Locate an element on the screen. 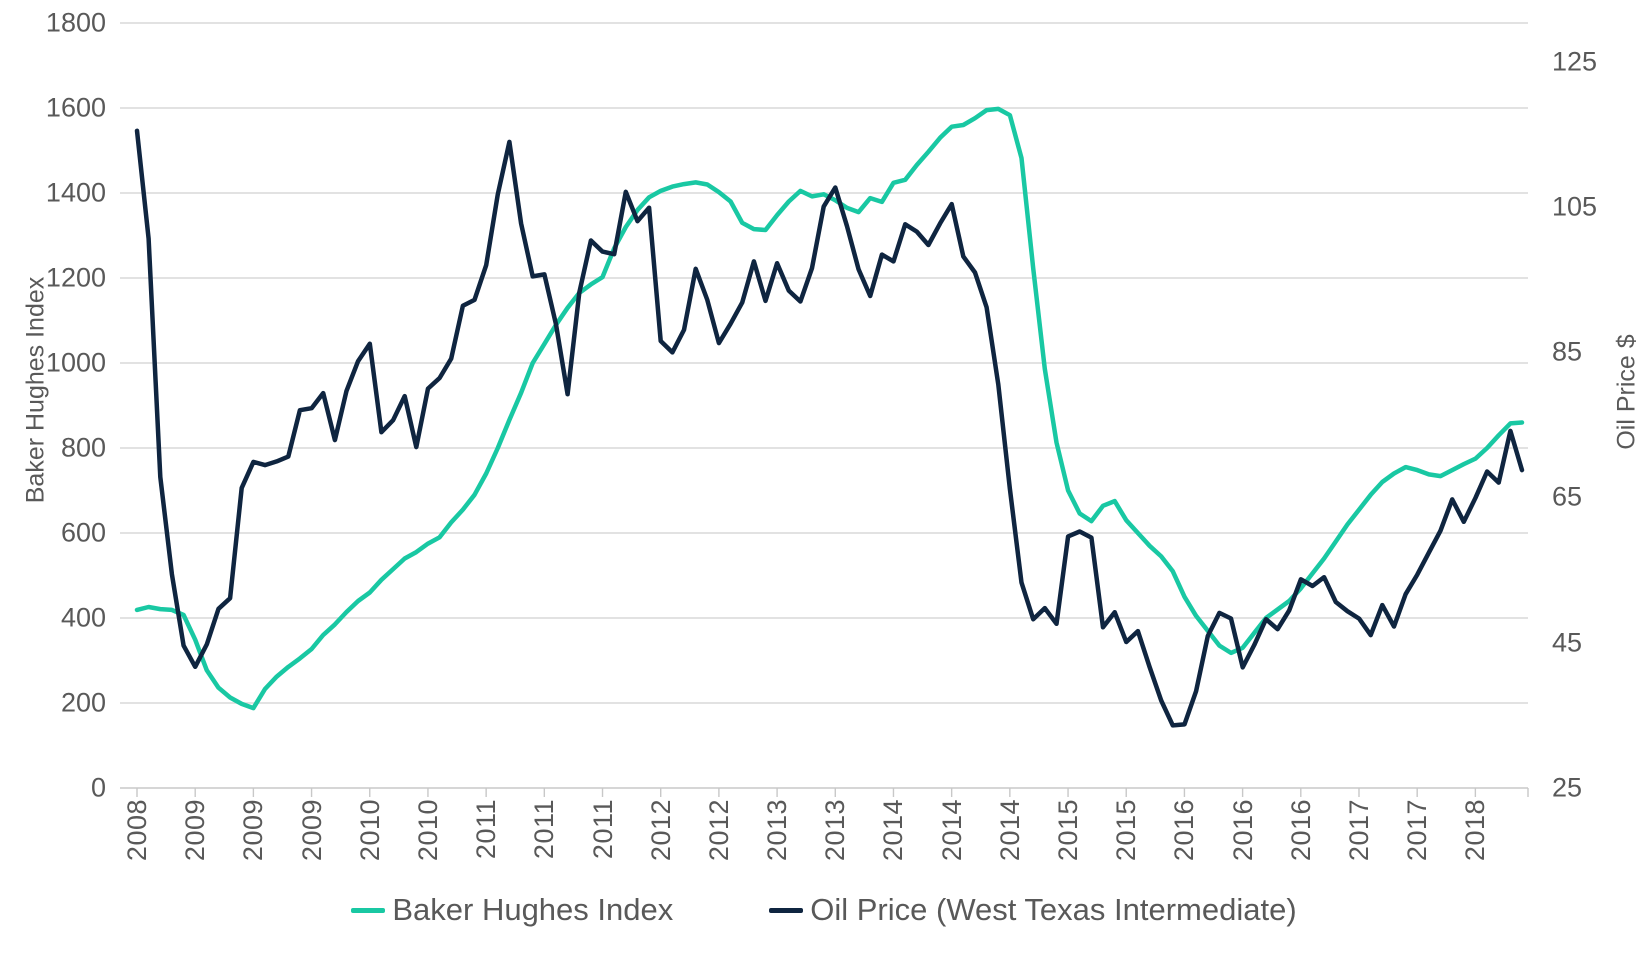 The image size is (1652, 966). legend-item-oil-price: Oil Price (West Texas Intermediate) is located at coordinates (1033, 910).